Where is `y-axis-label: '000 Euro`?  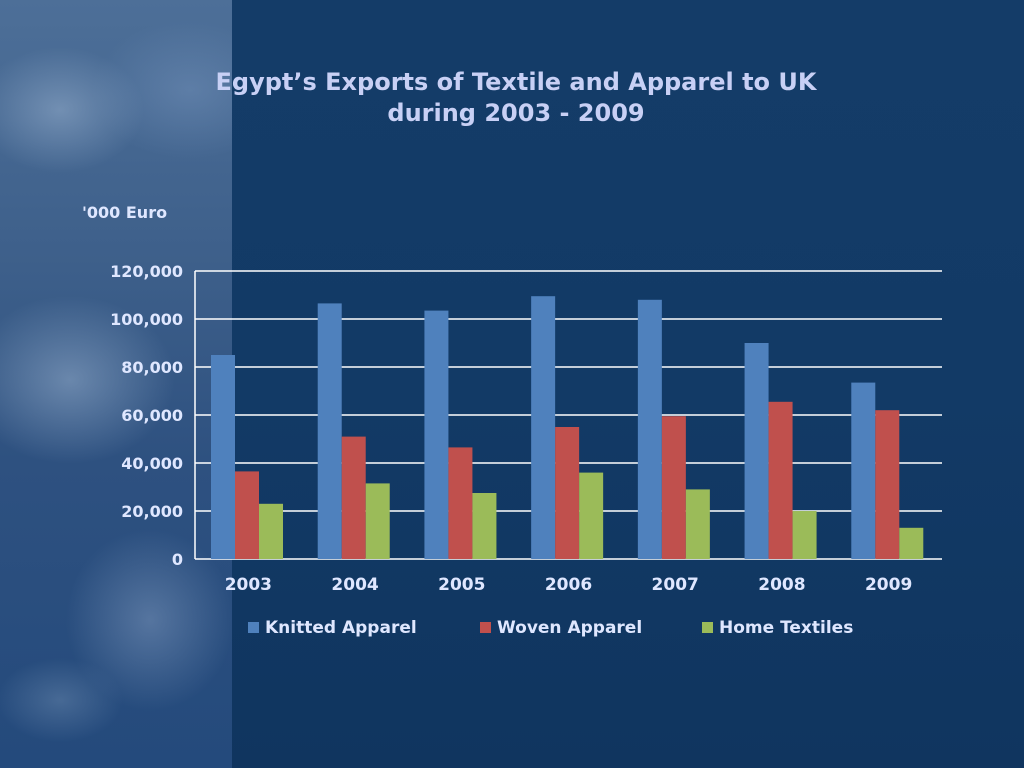 y-axis-label: '000 Euro is located at coordinates (124, 212).